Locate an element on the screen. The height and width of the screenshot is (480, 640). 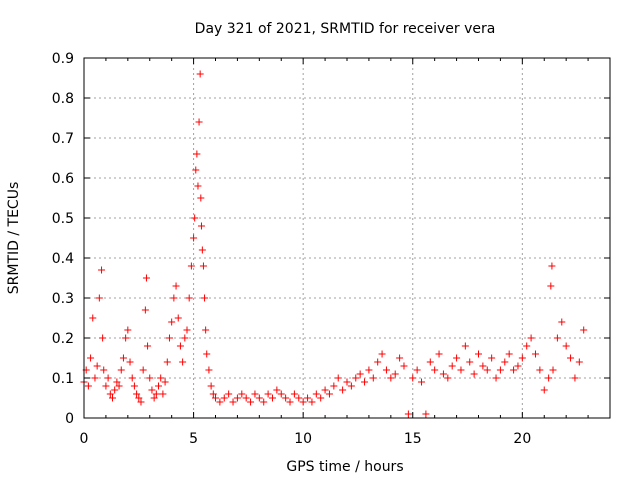
y-tick-labels: 0 0.1 0.2 0.3 0.4 0.5 0.6 0.7 0.8 0.9 is located at coordinates (63, 239).